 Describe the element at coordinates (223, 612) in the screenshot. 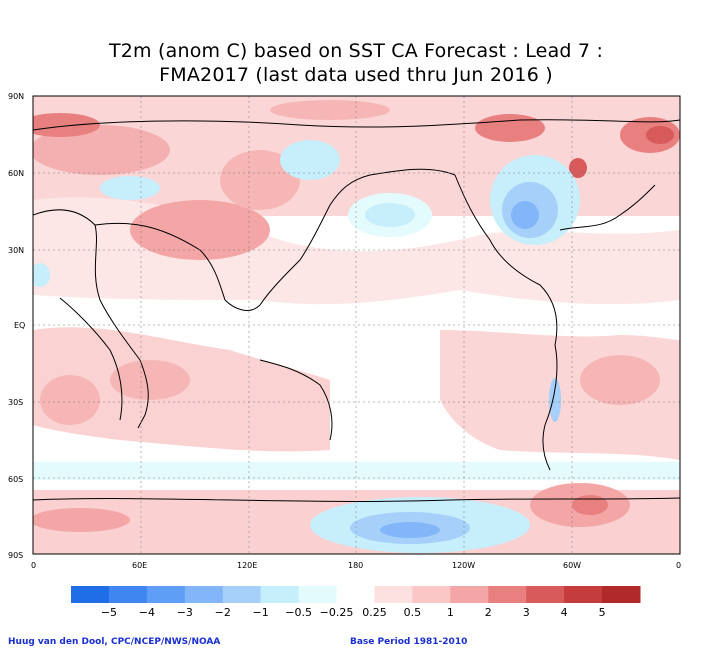

I see `colorbar-label: −2` at that location.